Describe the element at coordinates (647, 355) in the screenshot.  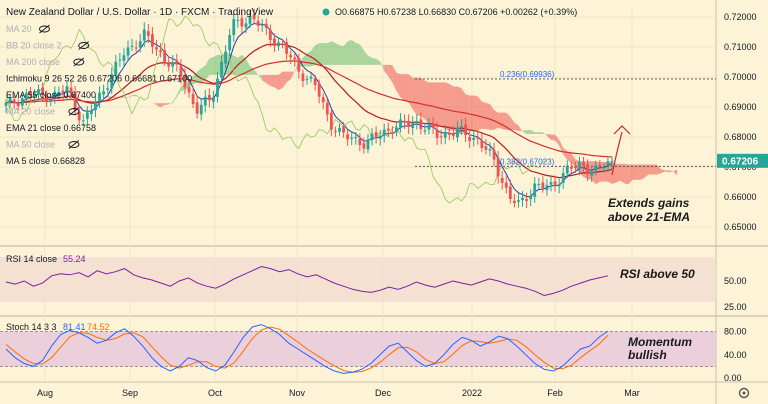
I see `annotation-stoch-line2: bullish` at that location.